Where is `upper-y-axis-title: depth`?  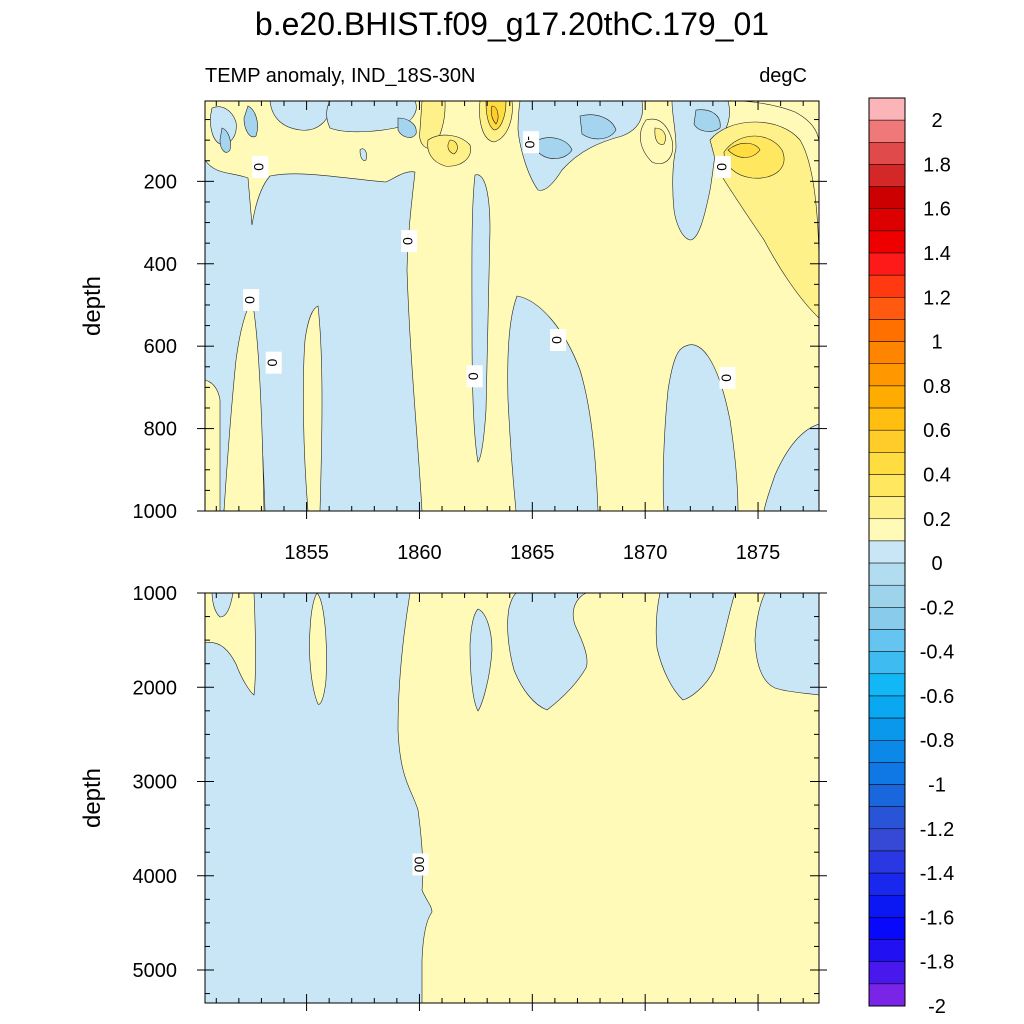
upper-y-axis-title: depth is located at coordinates (92, 306).